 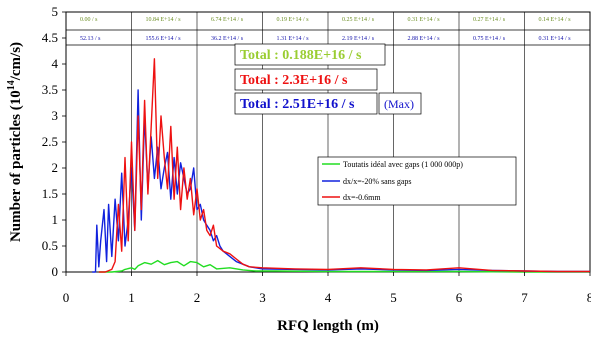 What do you see at coordinates (555, 20) in the screenshot?
I see `header-value-top: 0.14 E+14 / s` at bounding box center [555, 20].